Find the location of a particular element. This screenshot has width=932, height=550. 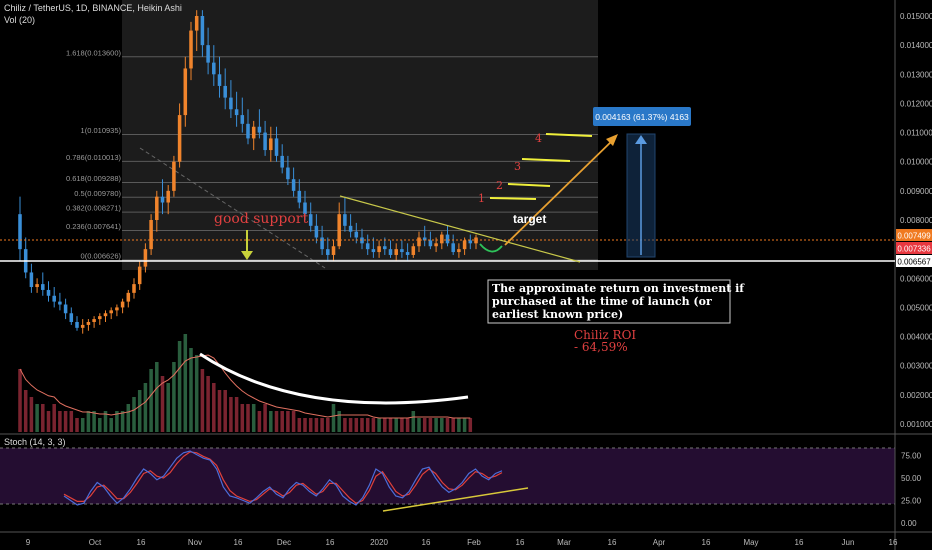

diagonal-dashed-line is located at coordinates (232, 208).